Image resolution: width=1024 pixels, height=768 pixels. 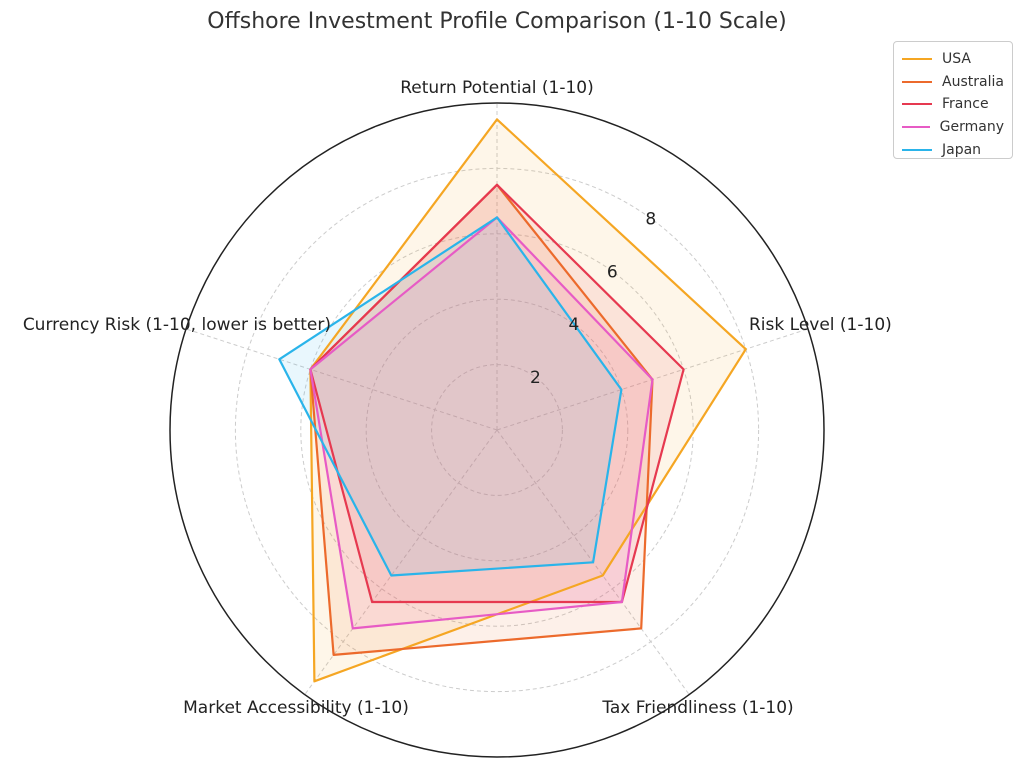 I want to click on legend-label: USA, so click(x=956, y=59).